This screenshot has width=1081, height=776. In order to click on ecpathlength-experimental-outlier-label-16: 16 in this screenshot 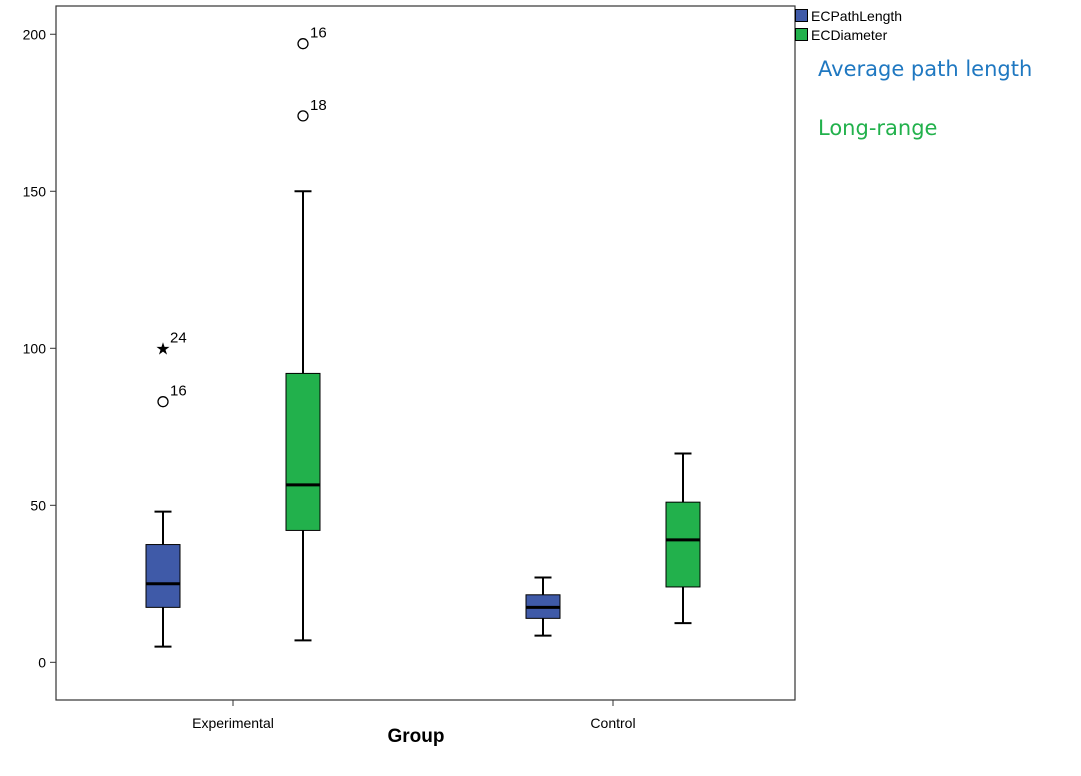, I will do `click(178, 391)`.